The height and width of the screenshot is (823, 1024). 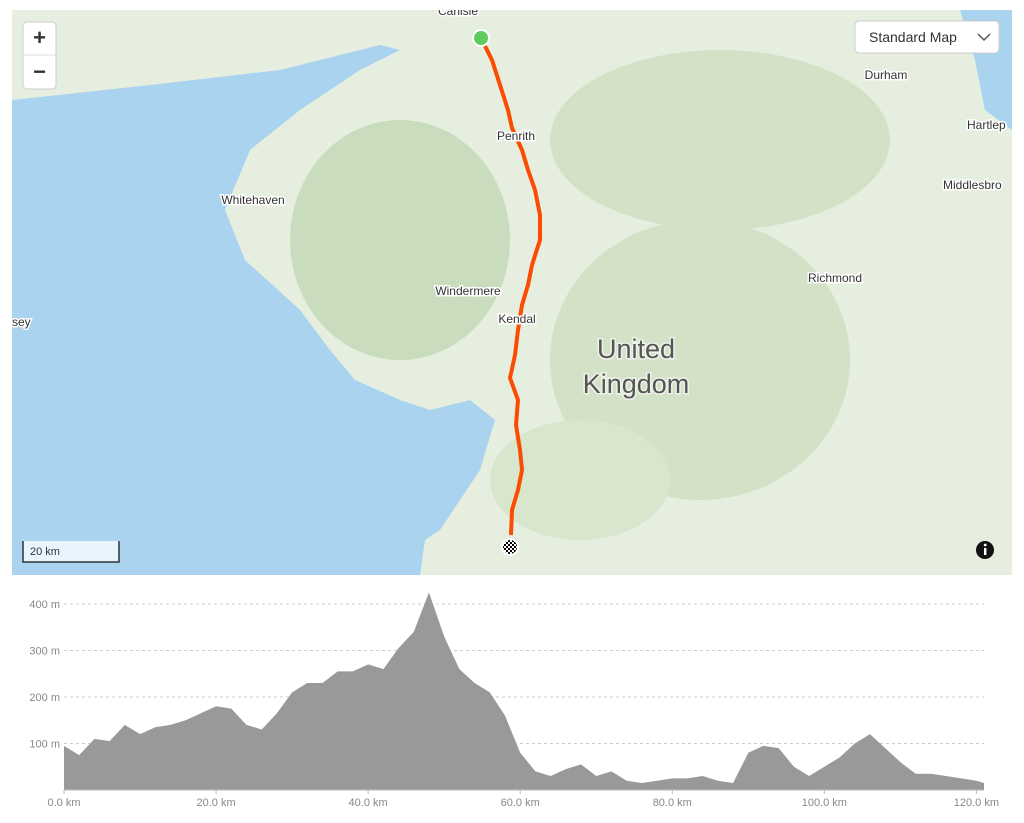 What do you see at coordinates (636, 349) in the screenshot?
I see `country-label: United` at bounding box center [636, 349].